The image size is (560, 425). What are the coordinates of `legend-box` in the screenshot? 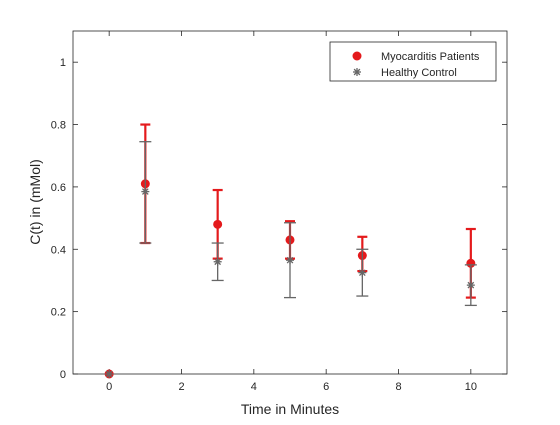 It's located at (413, 61).